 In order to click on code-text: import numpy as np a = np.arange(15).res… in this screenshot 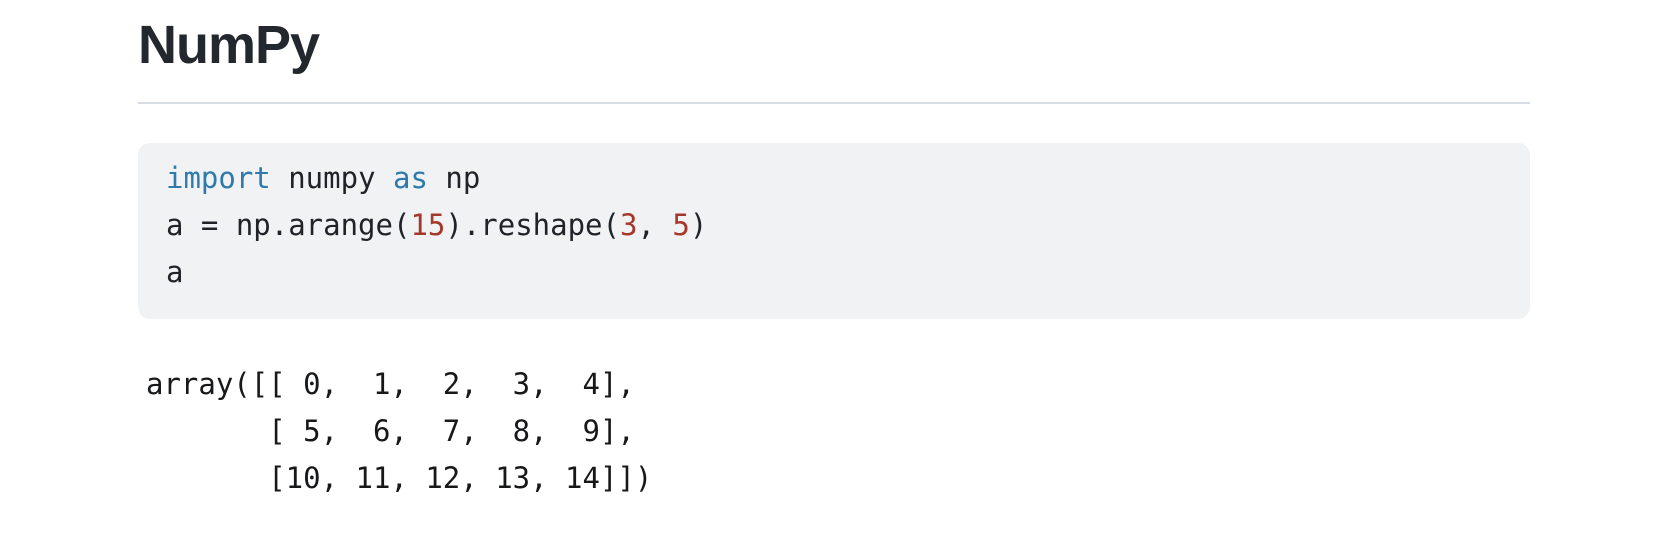, I will do `click(437, 225)`.